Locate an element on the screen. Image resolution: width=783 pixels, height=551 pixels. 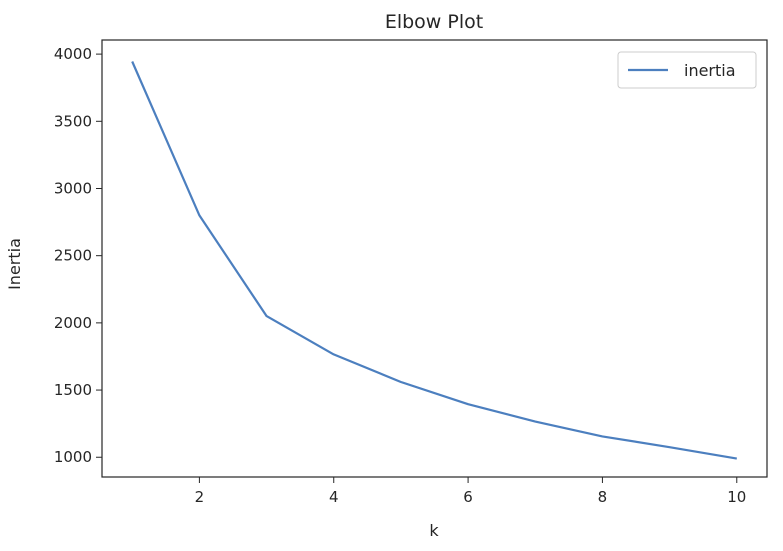
y-tick-label: 3000 is located at coordinates (73, 188).